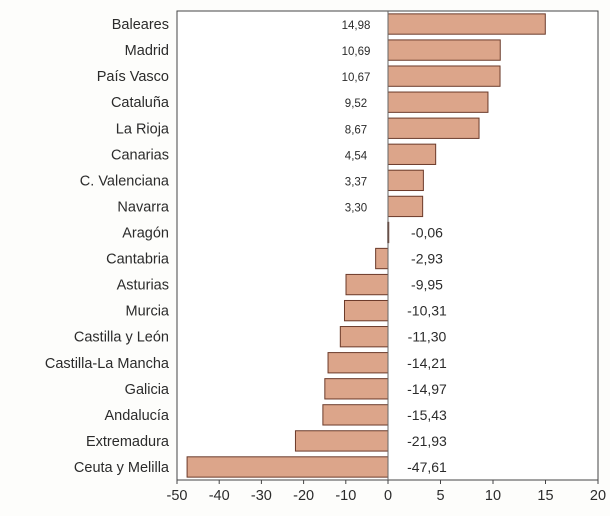 The height and width of the screenshot is (516, 610). What do you see at coordinates (427, 285) in the screenshot?
I see `value-label: -9,95` at bounding box center [427, 285].